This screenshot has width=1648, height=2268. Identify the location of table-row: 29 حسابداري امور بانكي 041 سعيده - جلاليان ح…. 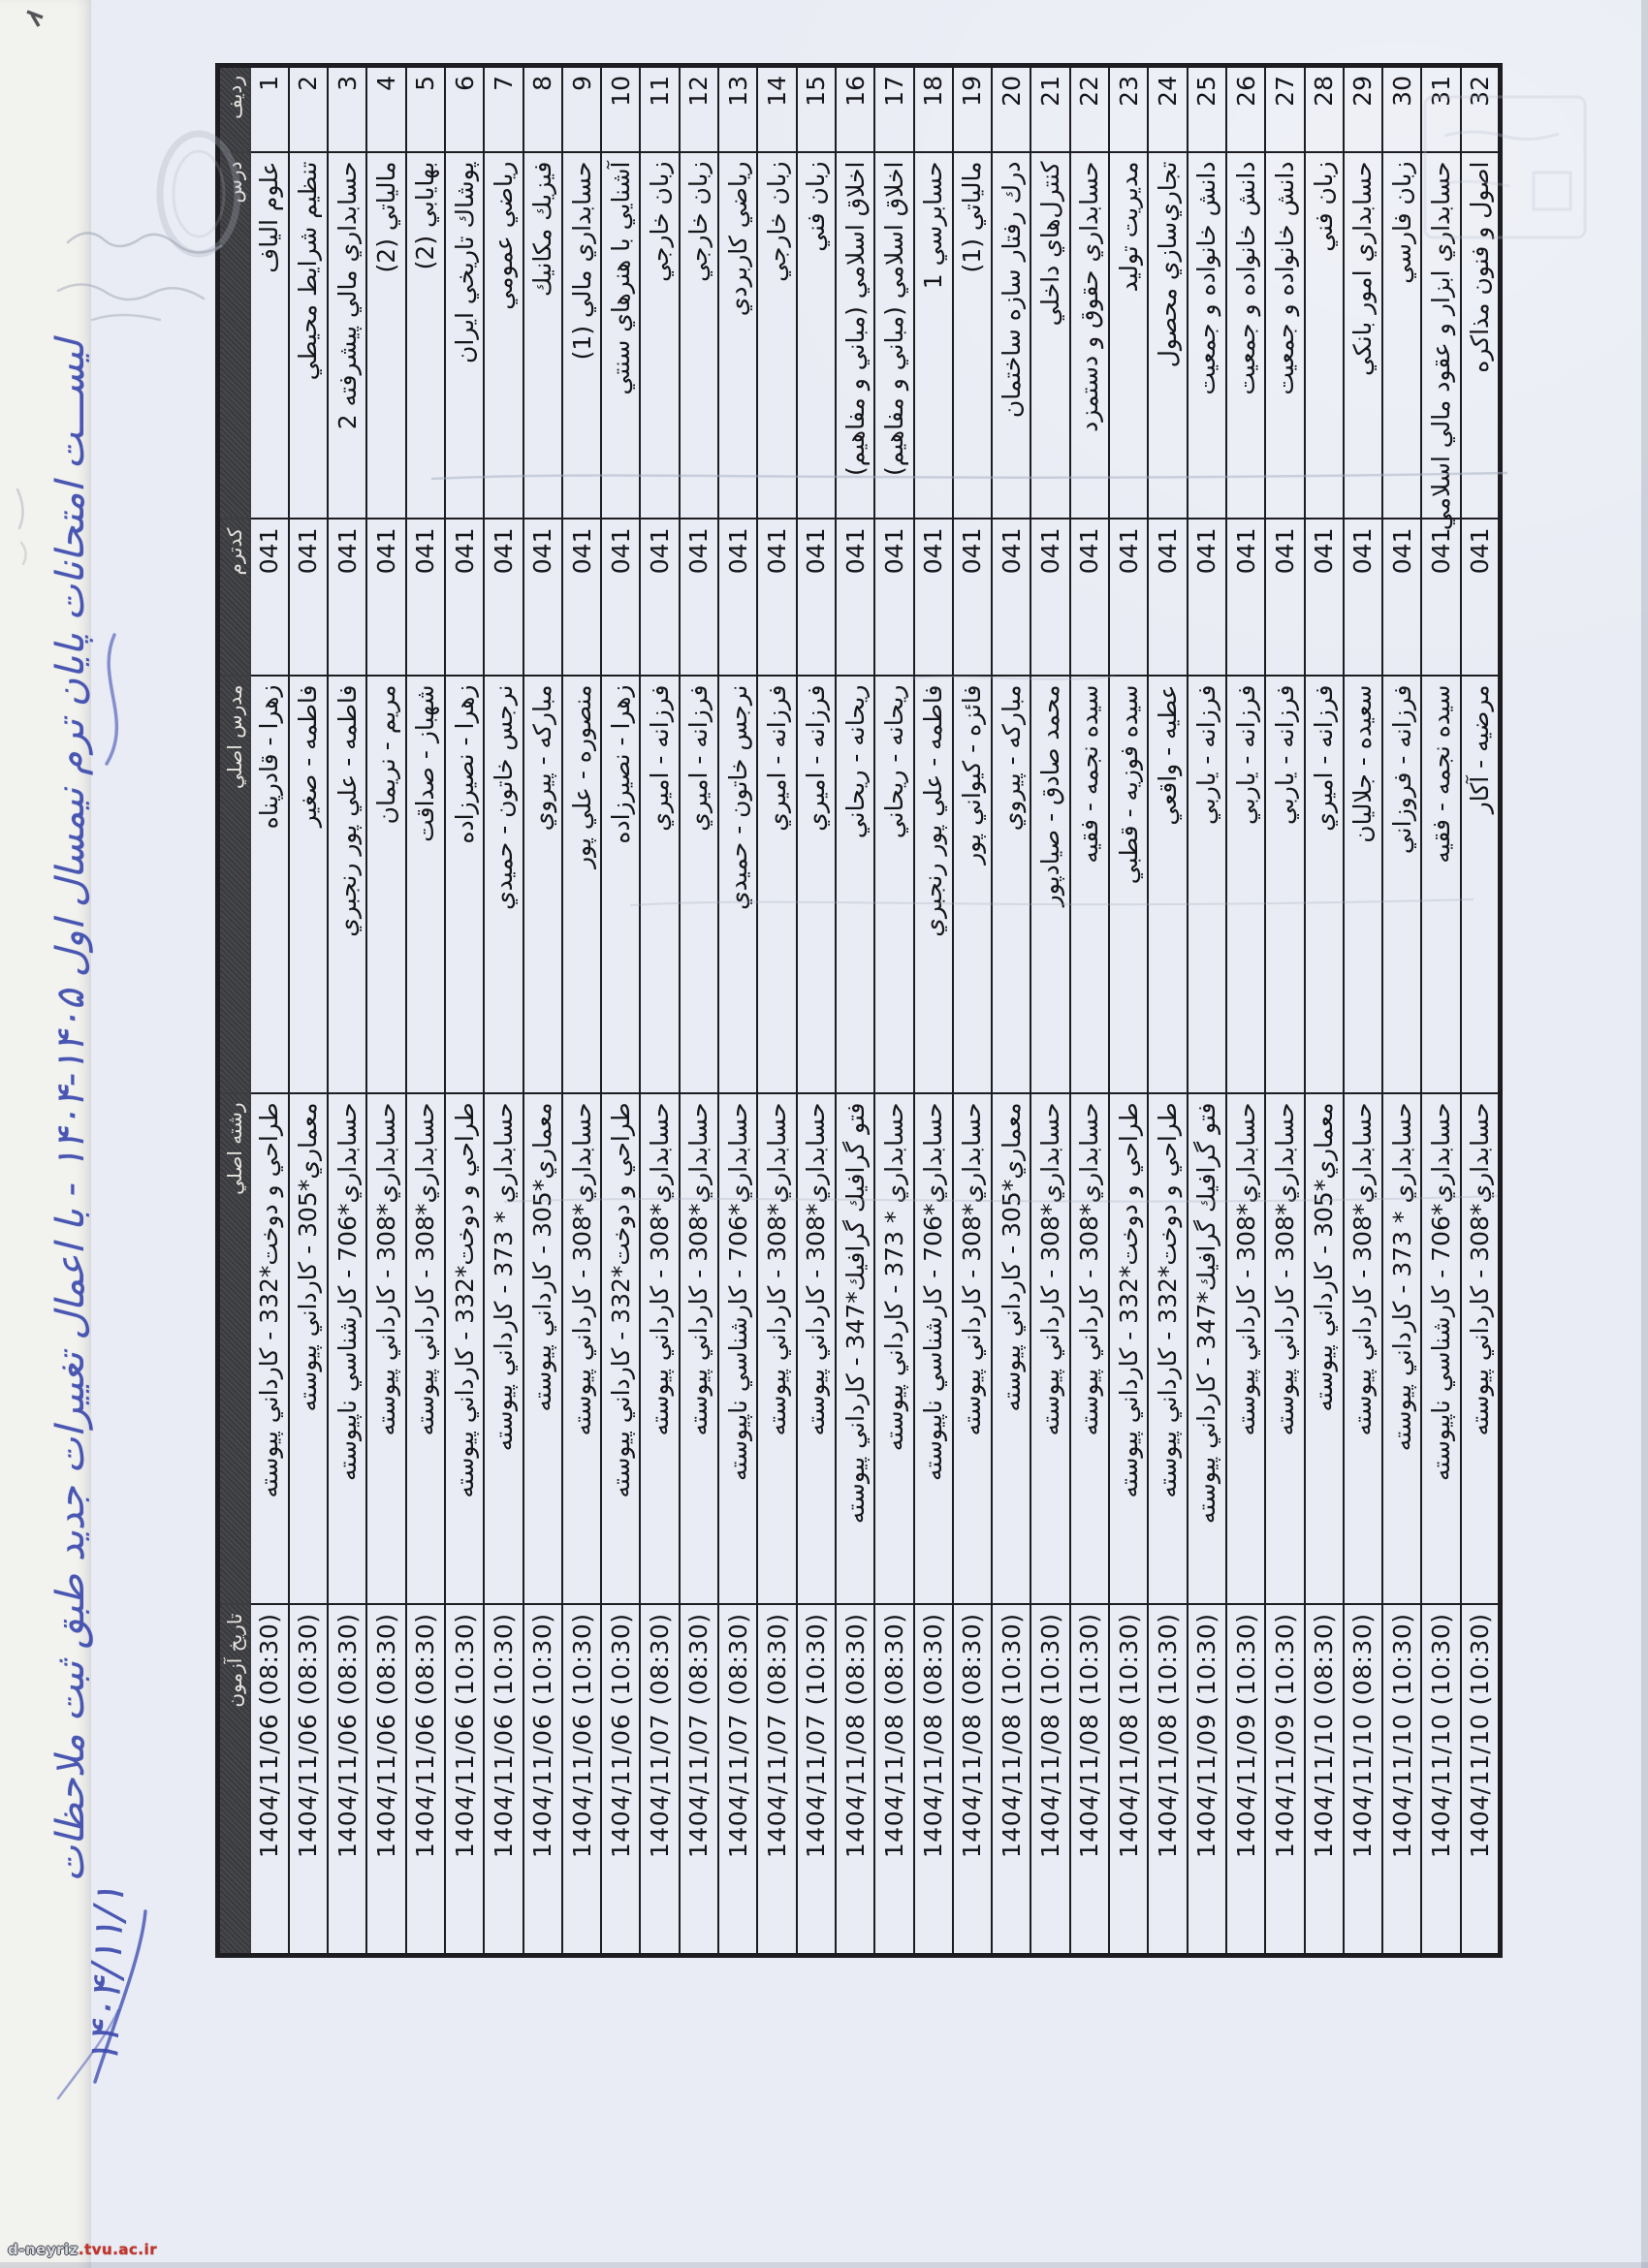
(1363, 1011).